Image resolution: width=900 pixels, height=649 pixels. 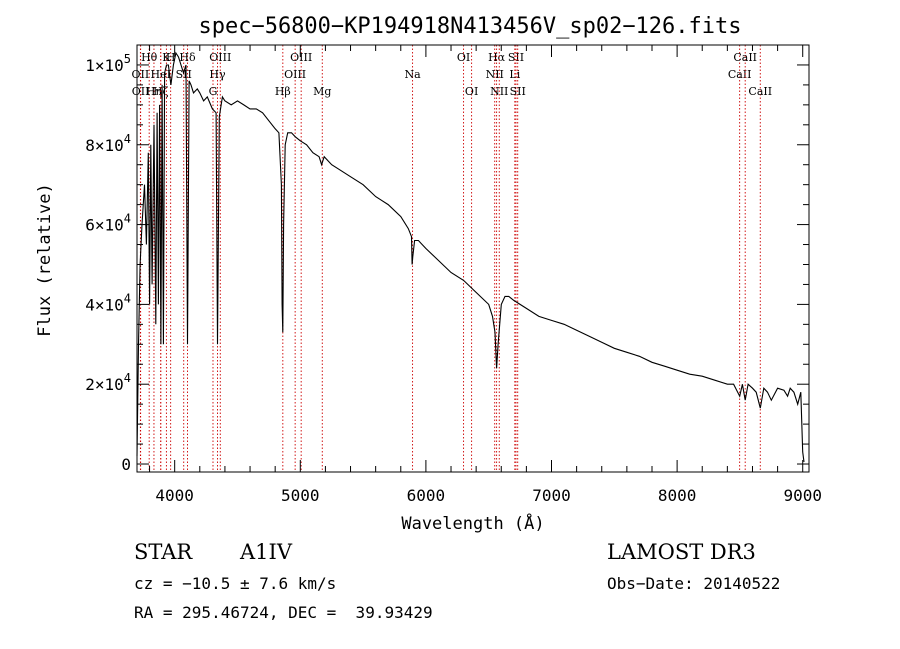 I want to click on line-label-21: NII, so click(x=495, y=74).